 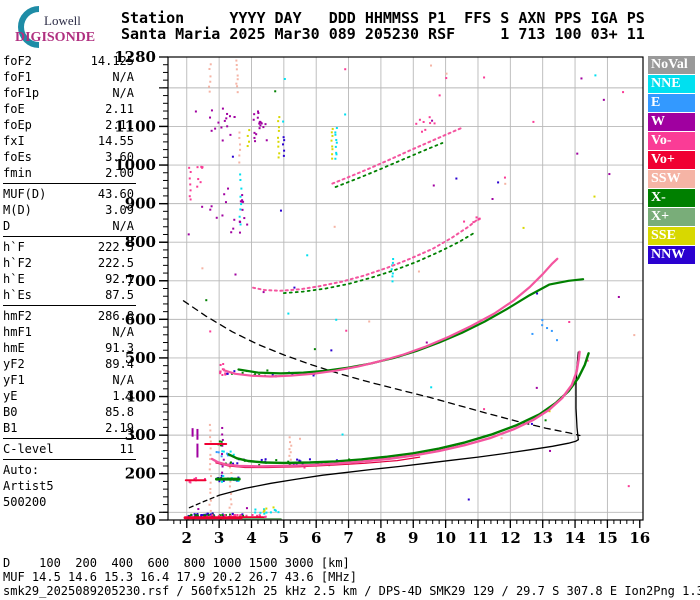 What do you see at coordinates (119, 348) in the screenshot?
I see `param-value: 91.3` at bounding box center [119, 348].